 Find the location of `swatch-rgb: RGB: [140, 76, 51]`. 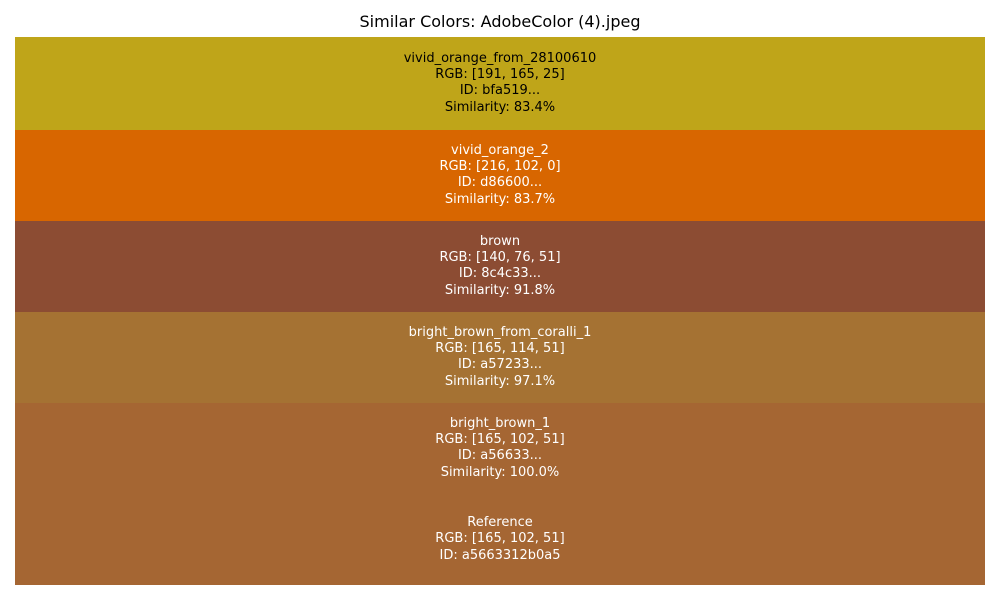

swatch-rgb: RGB: [140, 76, 51] is located at coordinates (500, 258).